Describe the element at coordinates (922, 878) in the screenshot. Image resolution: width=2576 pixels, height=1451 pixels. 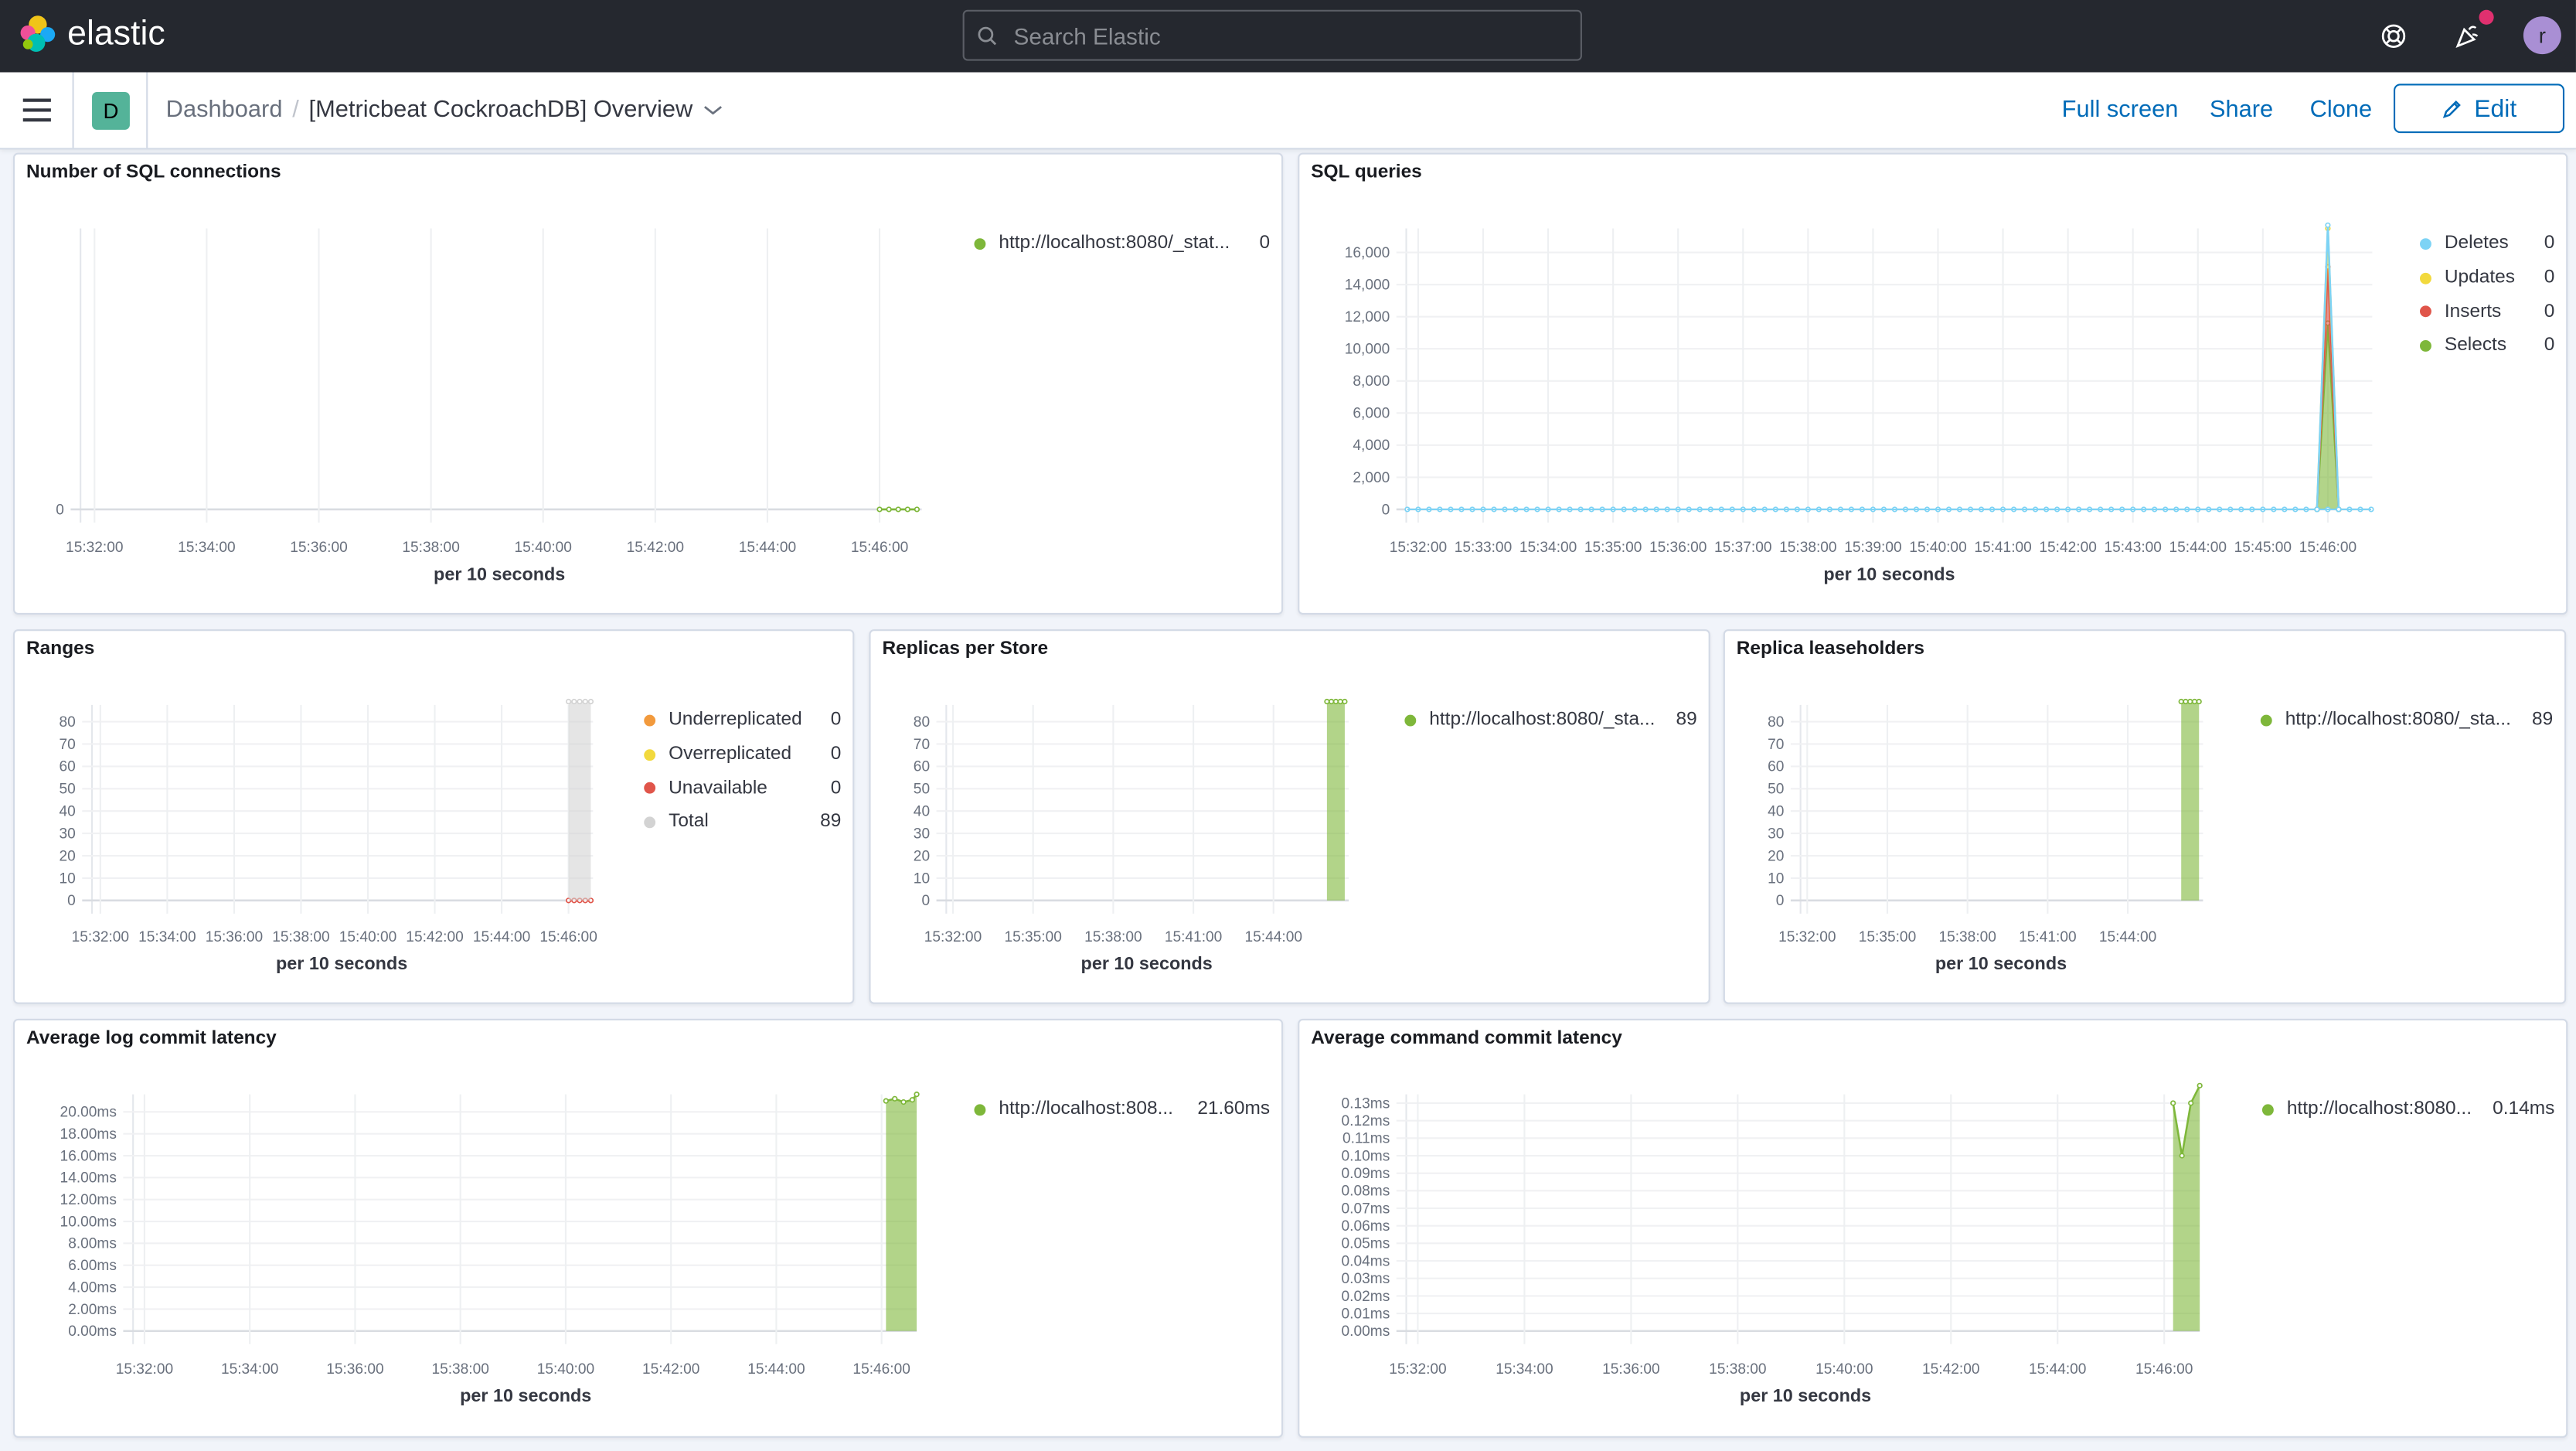
I see `y-tick-label: 10` at that location.